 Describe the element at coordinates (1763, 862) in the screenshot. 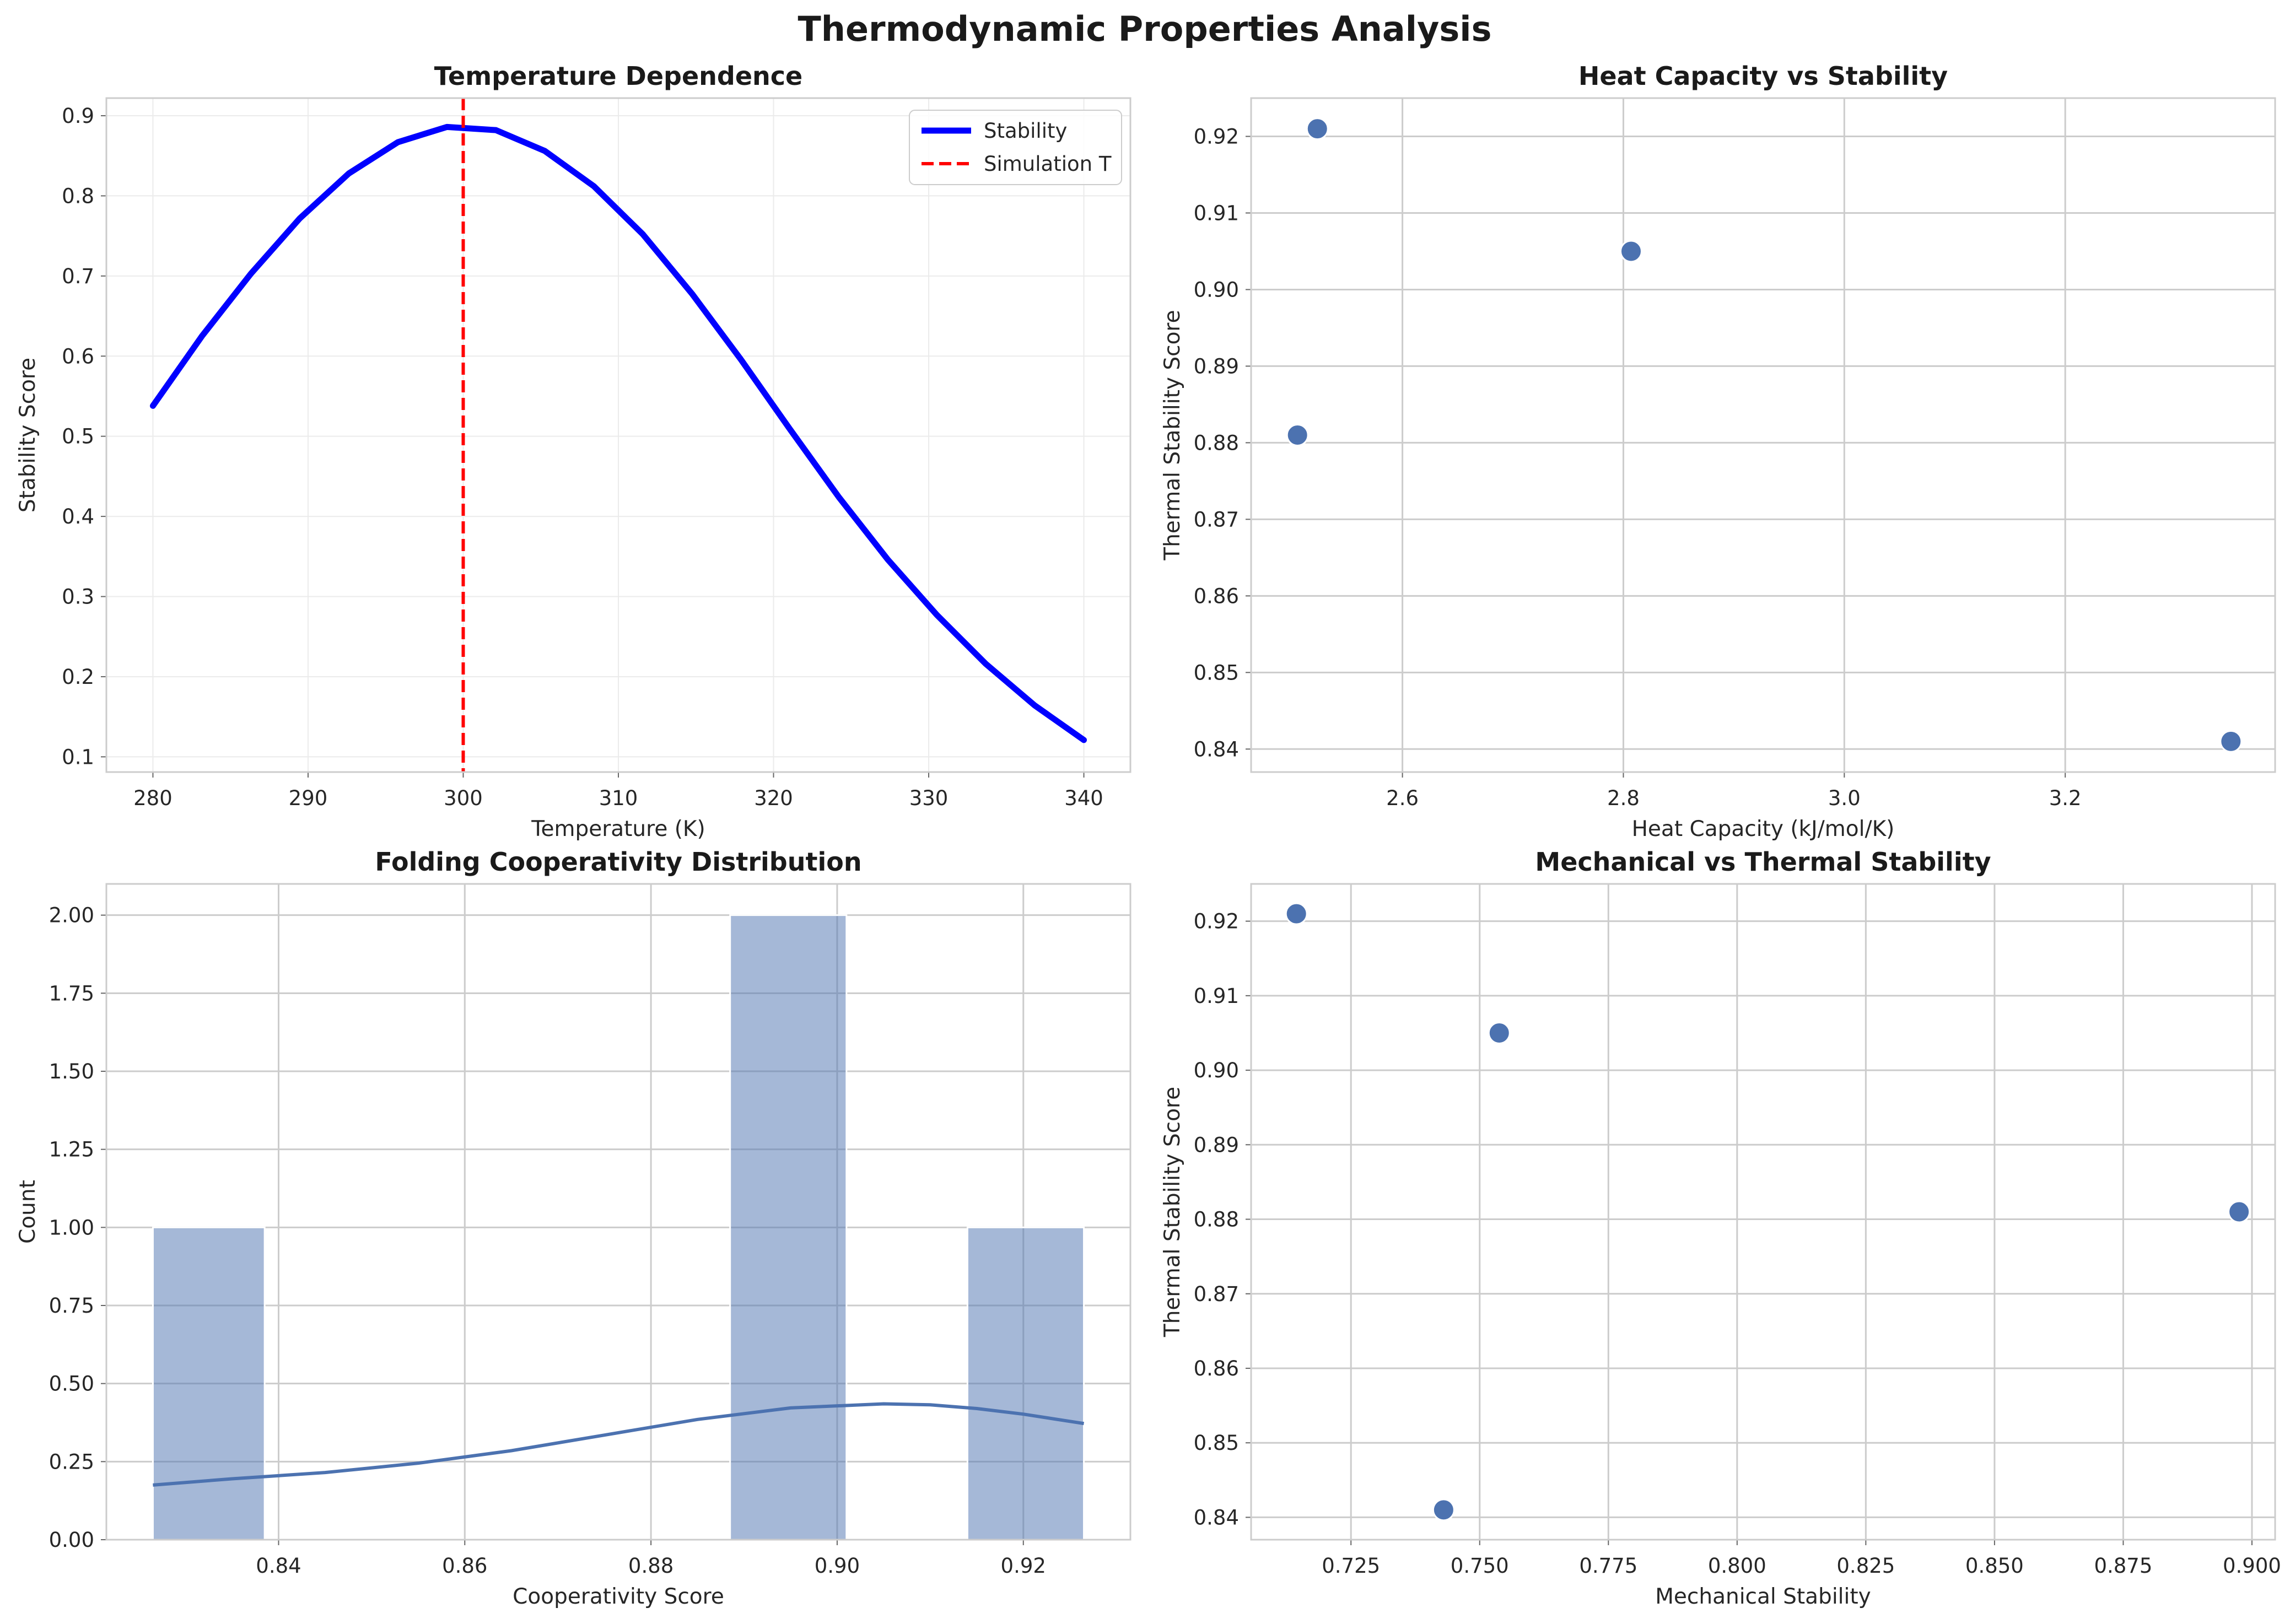

I see `chart-title: Mechanical vs Thermal Stability` at that location.